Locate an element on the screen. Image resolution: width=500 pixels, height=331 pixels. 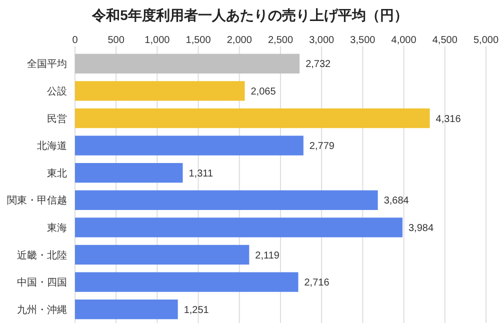
data-label: 4,316 is located at coordinates (449, 119).